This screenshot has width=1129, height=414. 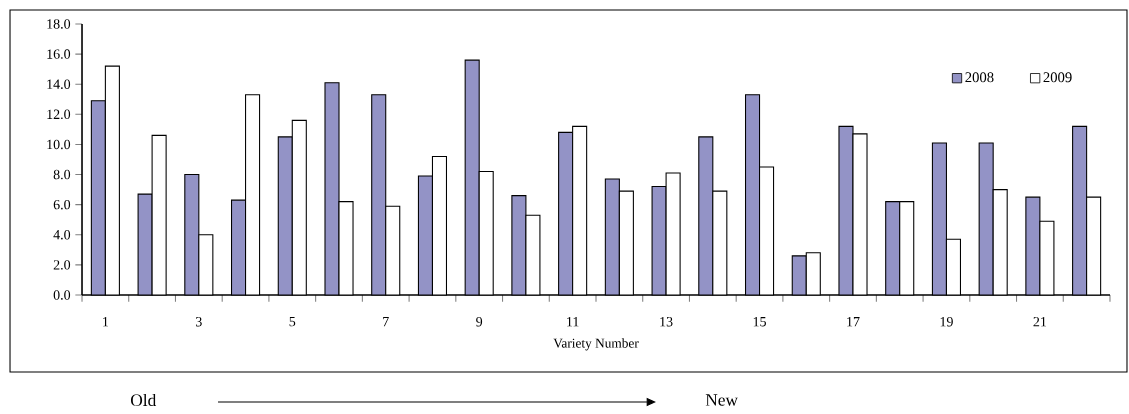 I want to click on y-tick-label: 8.0, so click(x=62, y=174).